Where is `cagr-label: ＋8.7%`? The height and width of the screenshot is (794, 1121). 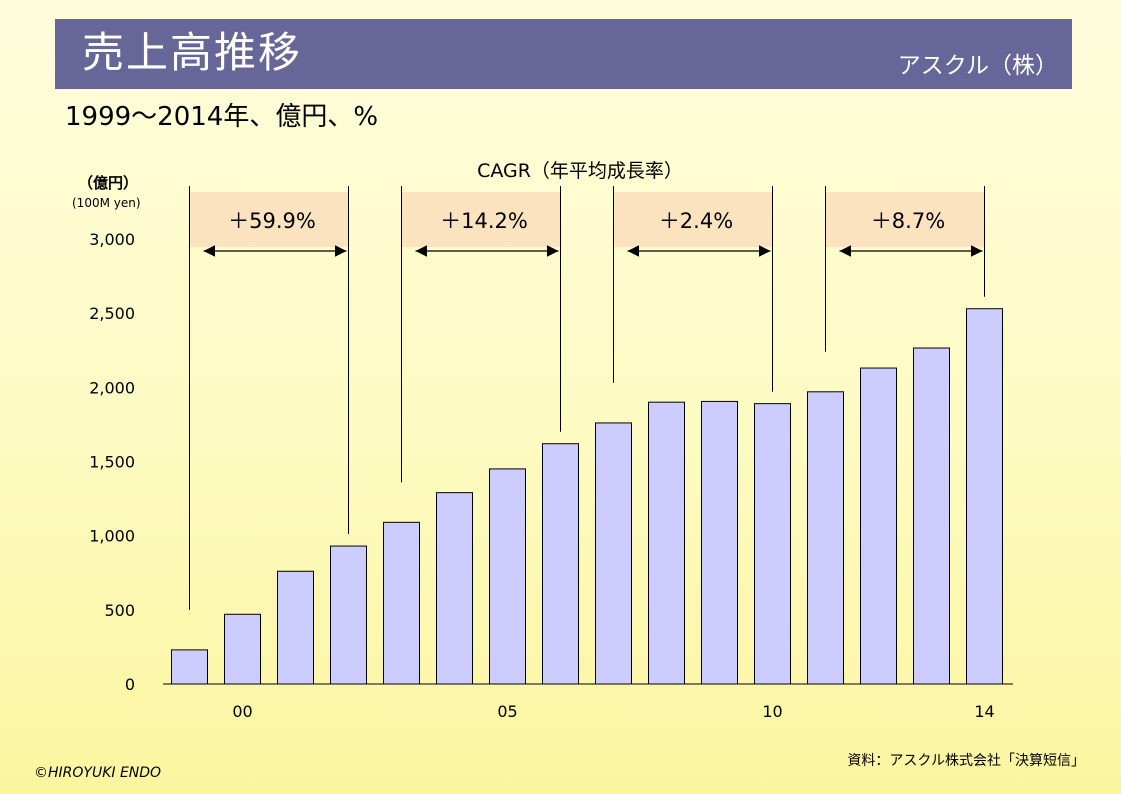
cagr-label: ＋8.7% is located at coordinates (908, 221).